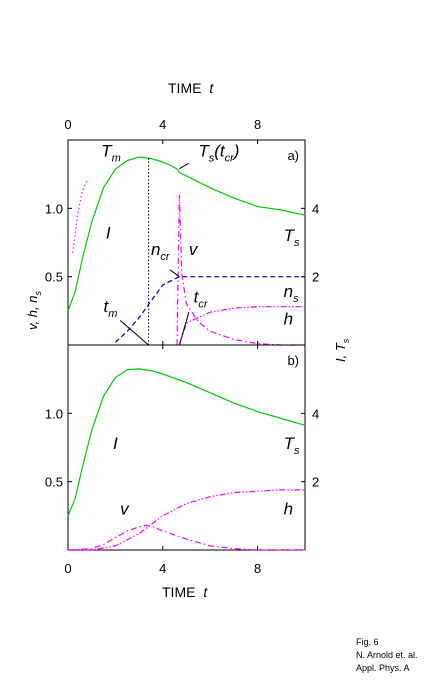 The height and width of the screenshot is (686, 444). Describe the element at coordinates (291, 293) in the screenshot. I see `annotation-n-s: ns` at that location.